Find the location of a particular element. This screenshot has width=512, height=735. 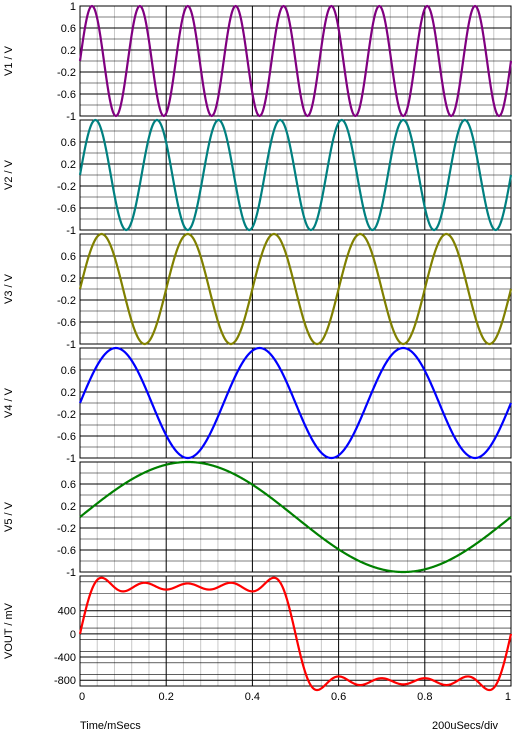

y-tick-label-3-3: -0.6 is located at coordinates (66, 437).